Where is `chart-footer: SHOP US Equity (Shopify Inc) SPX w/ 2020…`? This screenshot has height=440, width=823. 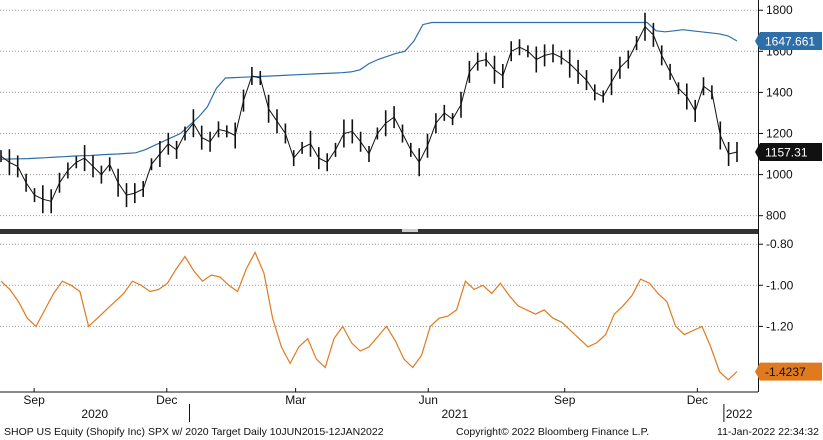 chart-footer: SHOP US Equity (Shopify Inc) SPX w/ 2020… is located at coordinates (411, 432).